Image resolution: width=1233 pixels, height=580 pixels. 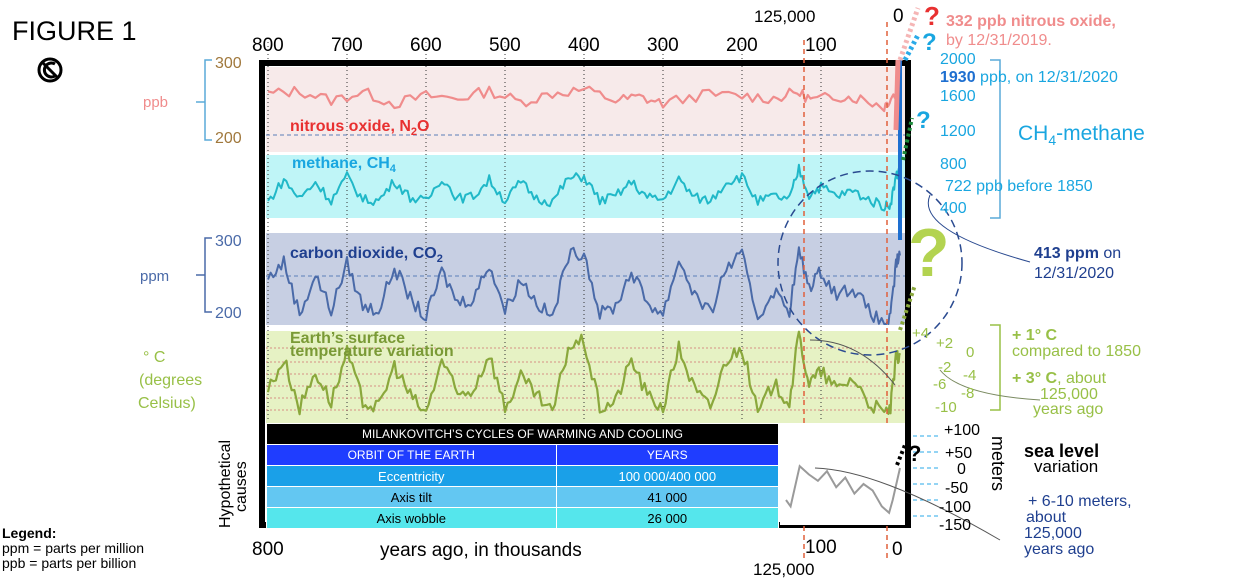 I want to click on modern-spike-pink, so click(x=897, y=95).